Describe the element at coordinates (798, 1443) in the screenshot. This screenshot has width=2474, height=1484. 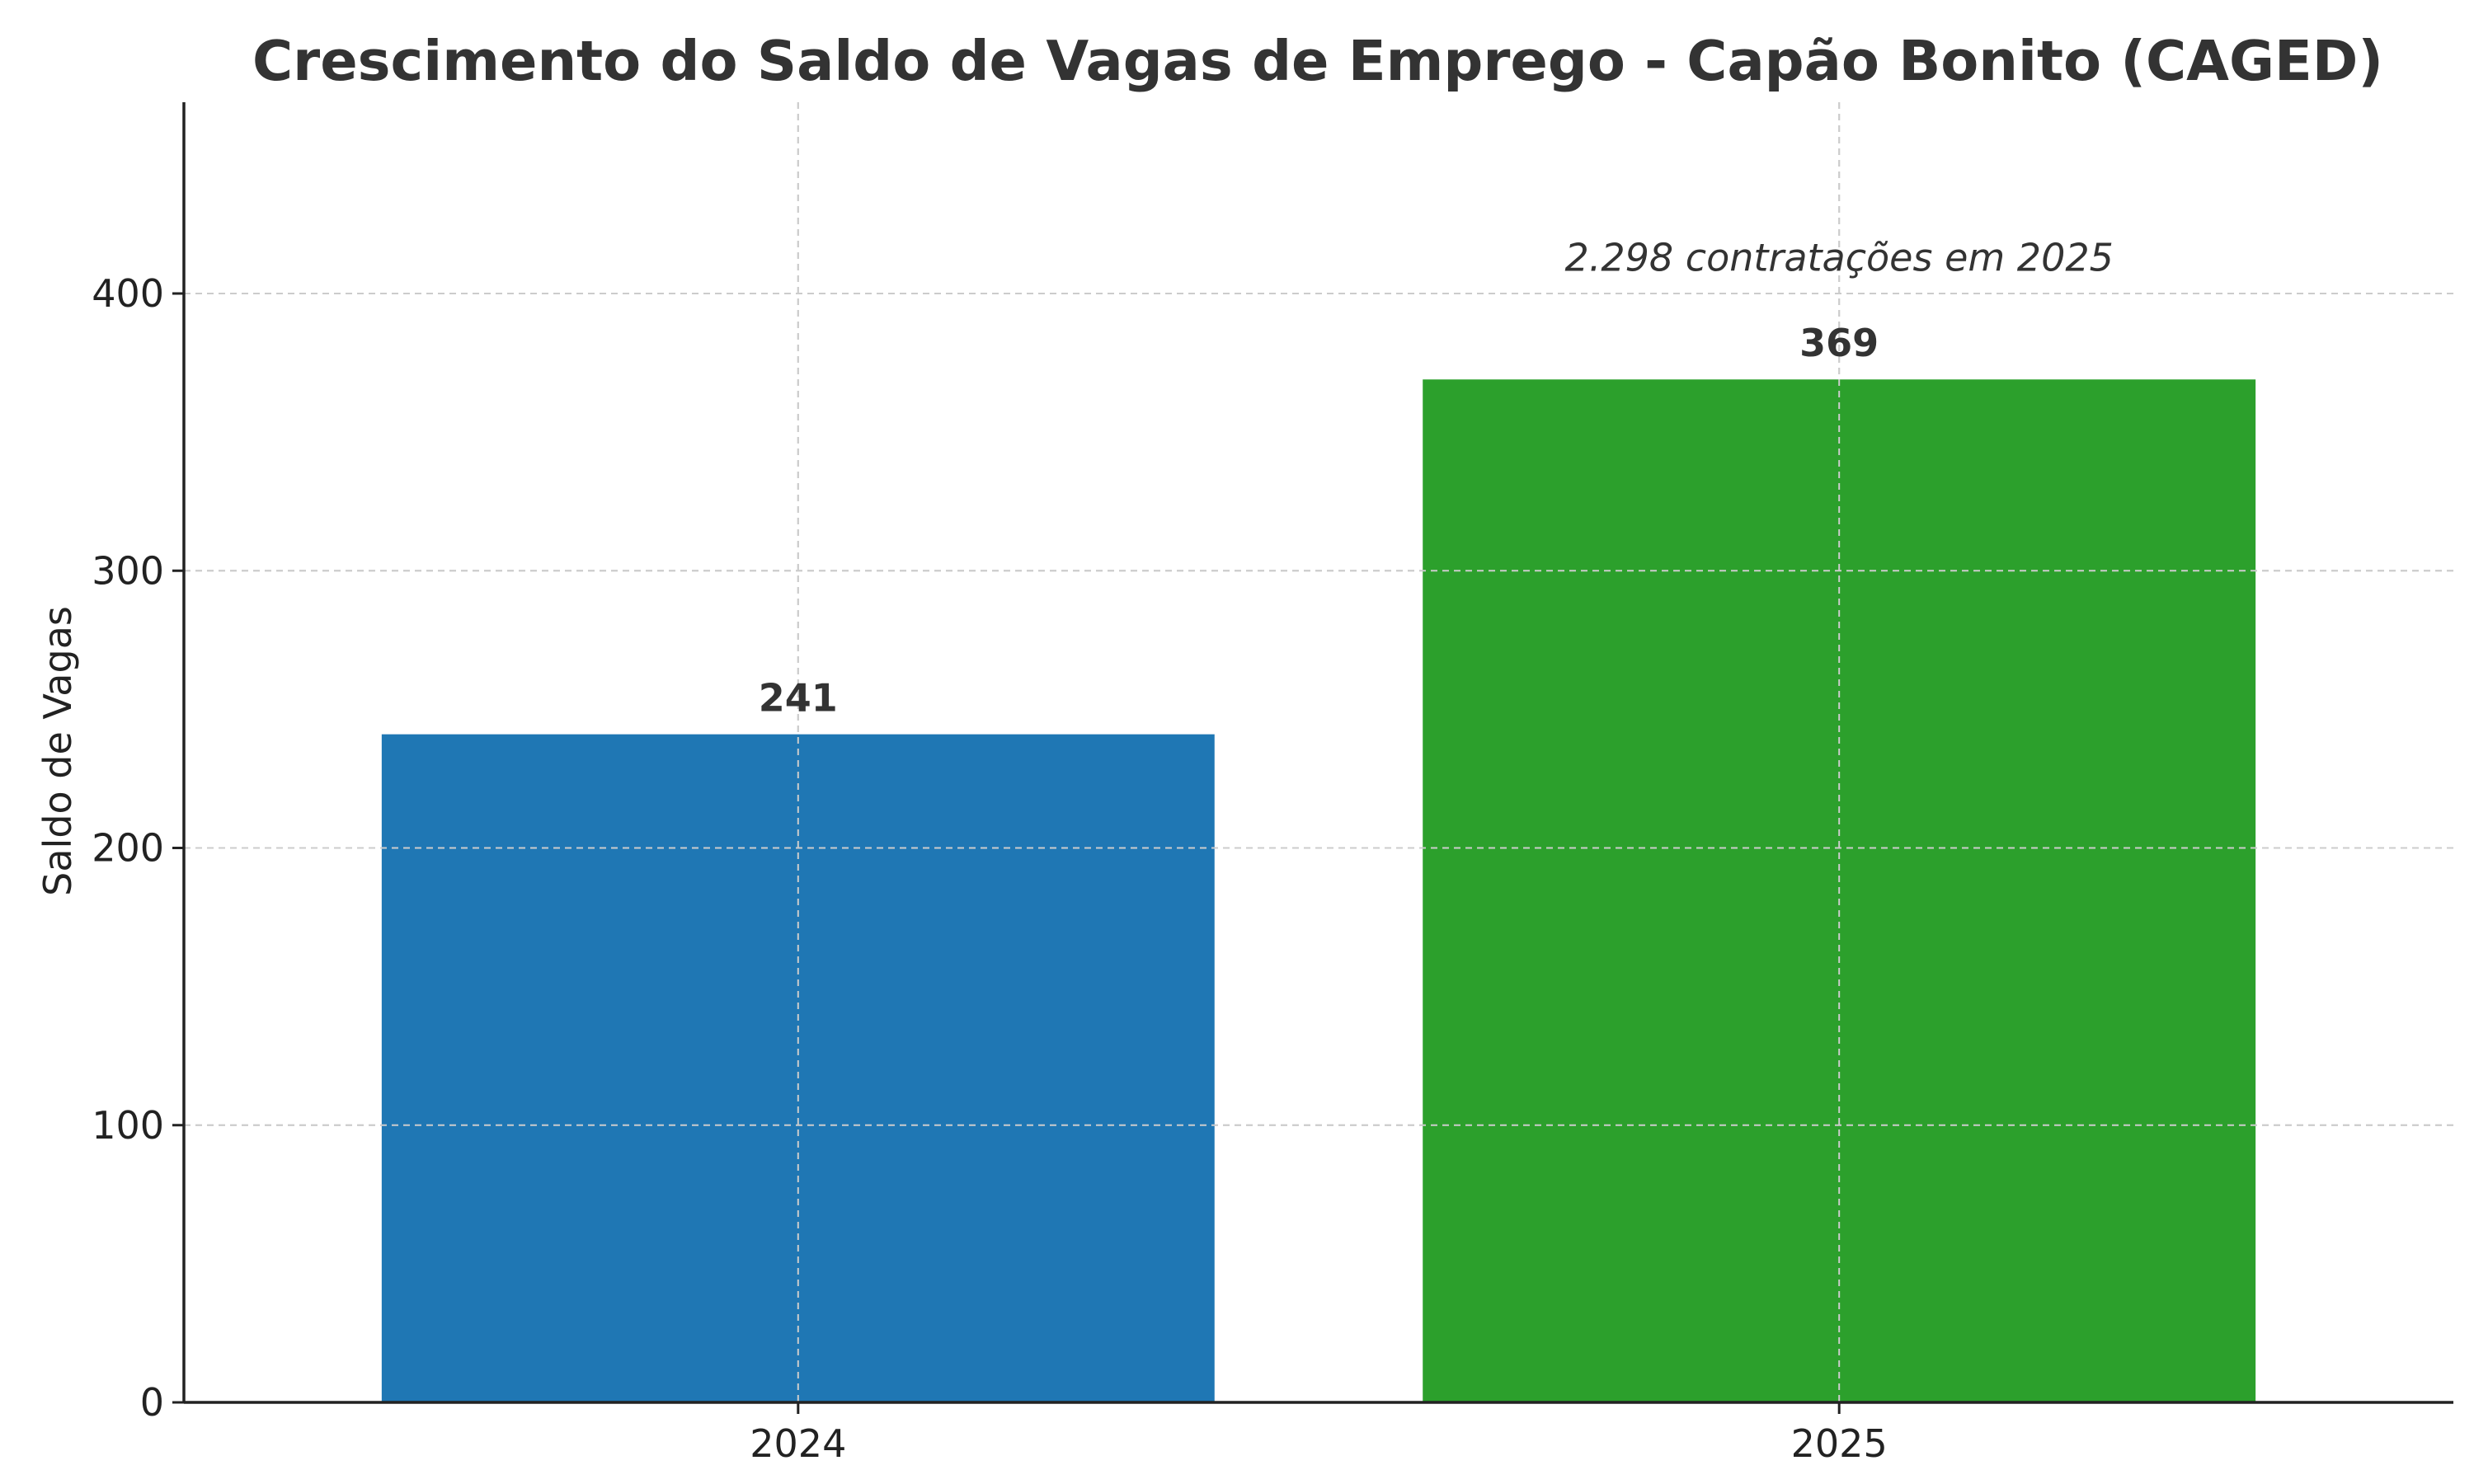
I see `x-tick-label: 2024` at that location.